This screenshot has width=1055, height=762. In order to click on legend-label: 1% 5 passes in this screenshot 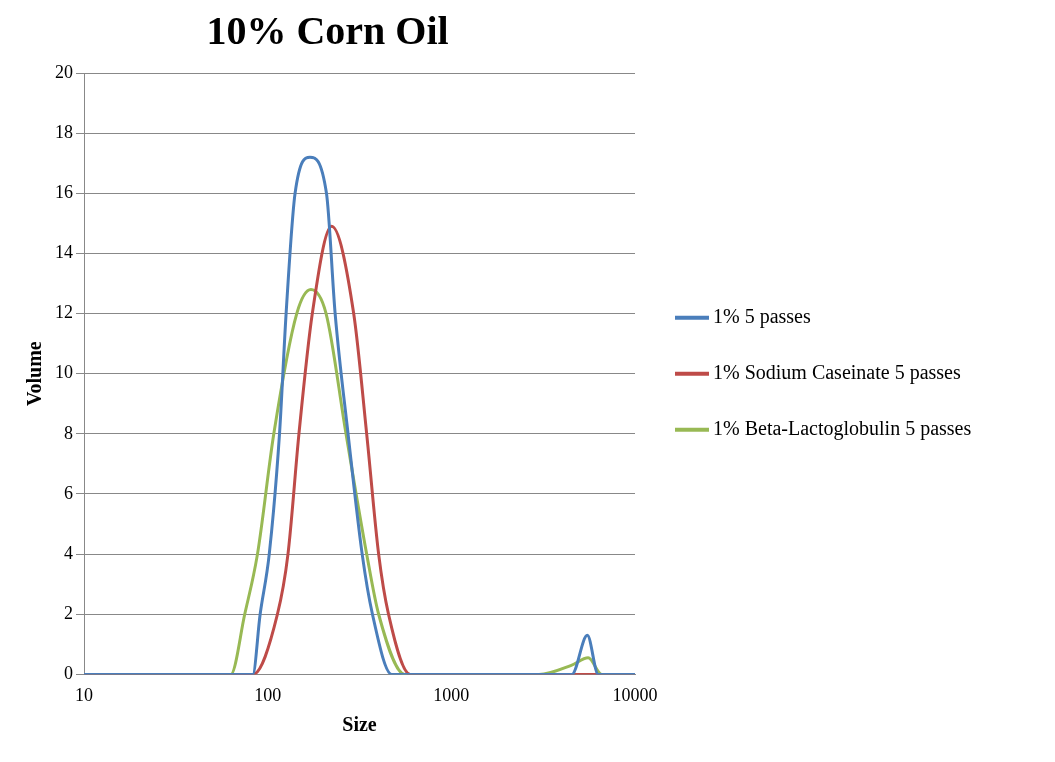, I will do `click(762, 316)`.